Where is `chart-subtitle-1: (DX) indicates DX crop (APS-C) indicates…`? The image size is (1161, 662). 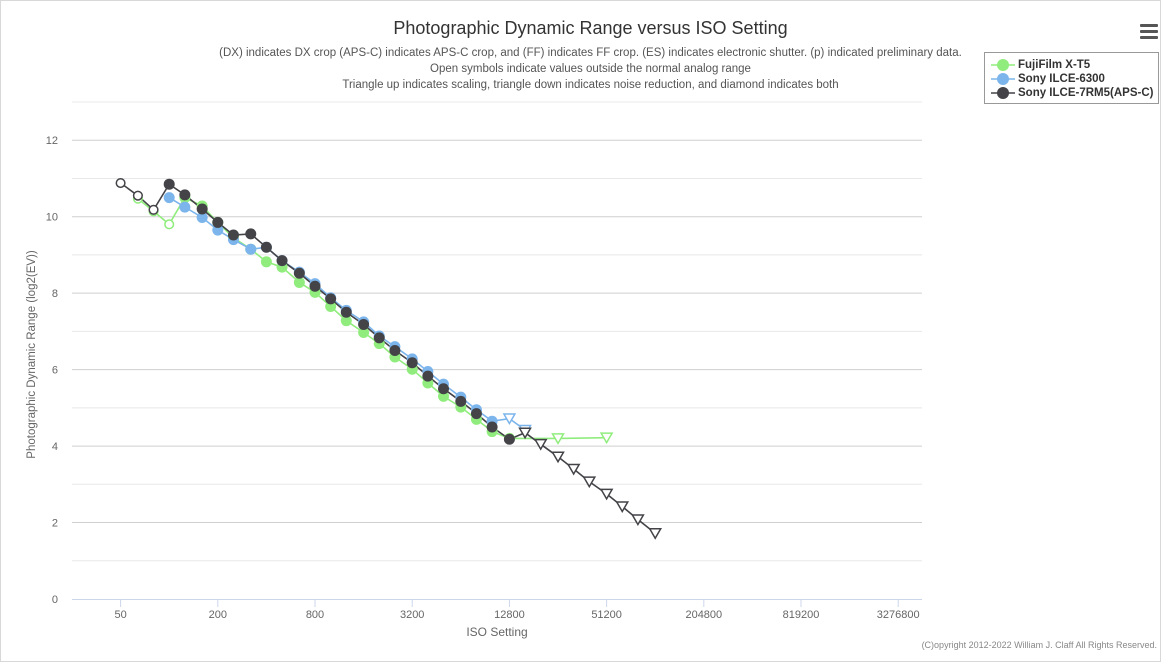
chart-subtitle-1: (DX) indicates DX crop (APS-C) indicates… is located at coordinates (590, 53).